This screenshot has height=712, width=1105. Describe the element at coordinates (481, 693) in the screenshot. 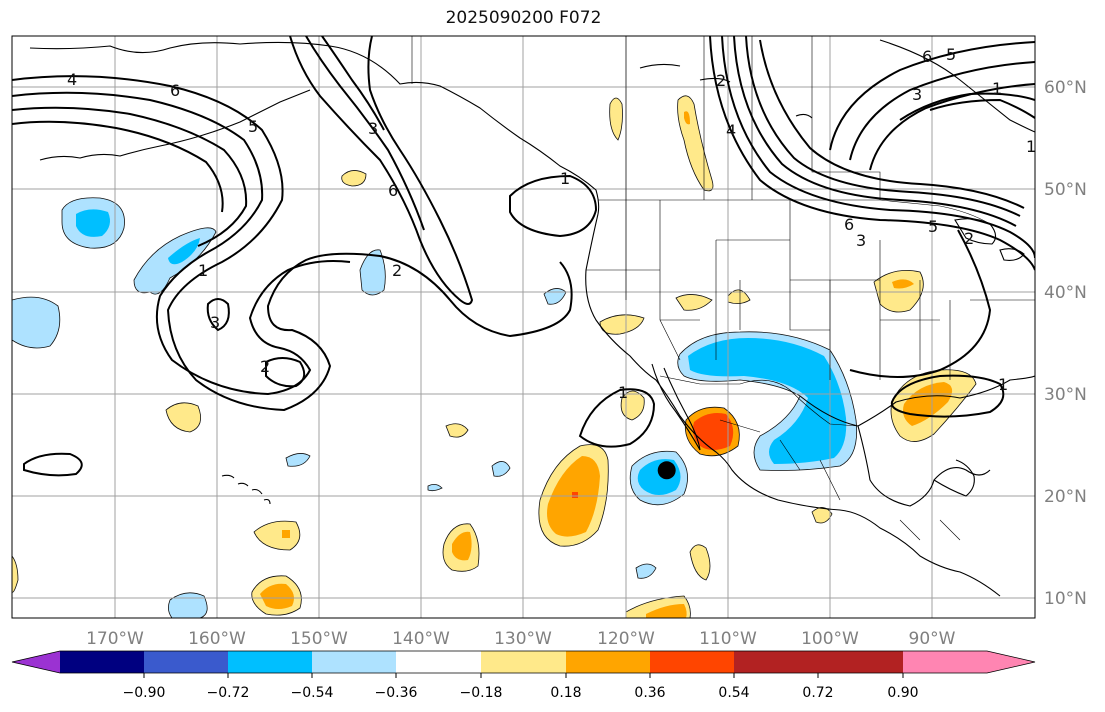

I see `colorbar-tick-label: −0.18` at that location.